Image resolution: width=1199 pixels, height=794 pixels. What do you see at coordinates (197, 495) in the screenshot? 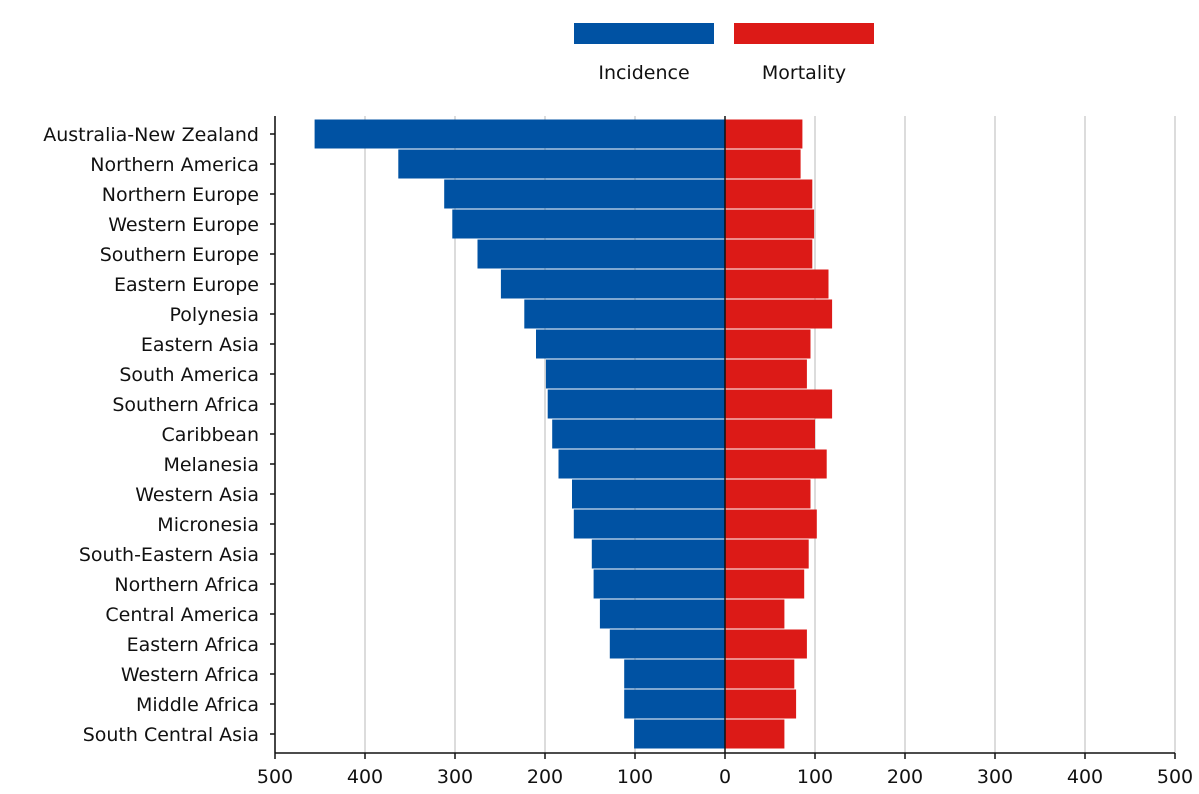
I see `category-label: Western Asia` at bounding box center [197, 495].